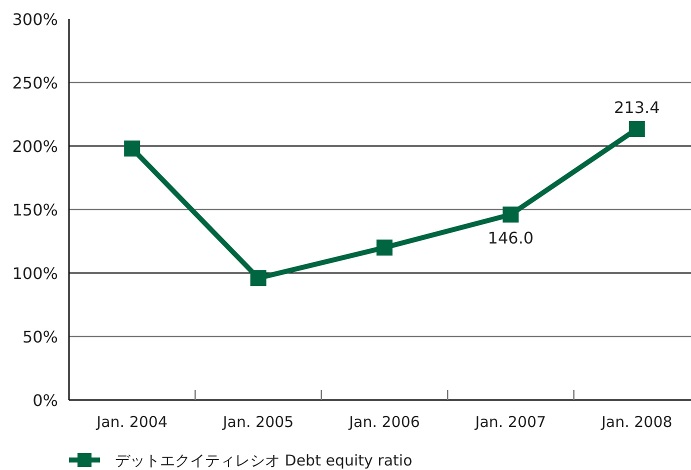 The height and width of the screenshot is (470, 691). Describe the element at coordinates (637, 107) in the screenshot. I see `data-label: 213.4` at that location.